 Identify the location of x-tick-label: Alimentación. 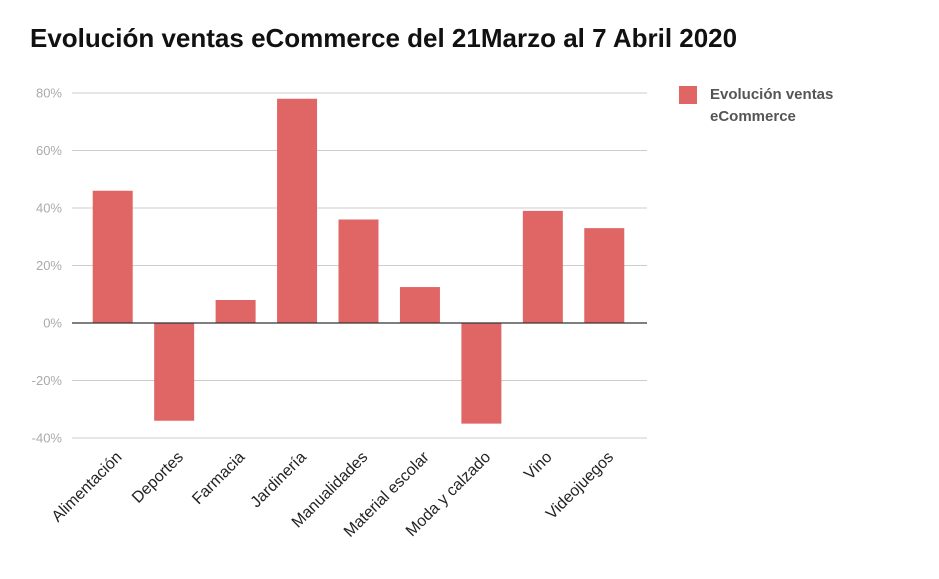
(87, 487).